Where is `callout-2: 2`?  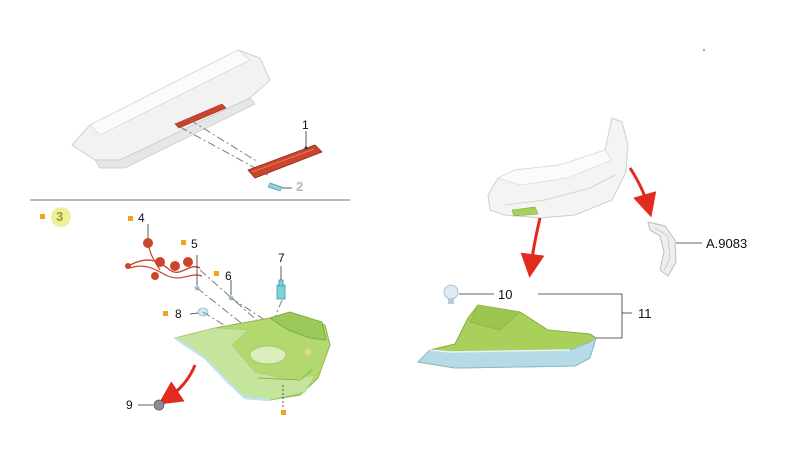 callout-2: 2 is located at coordinates (300, 186).